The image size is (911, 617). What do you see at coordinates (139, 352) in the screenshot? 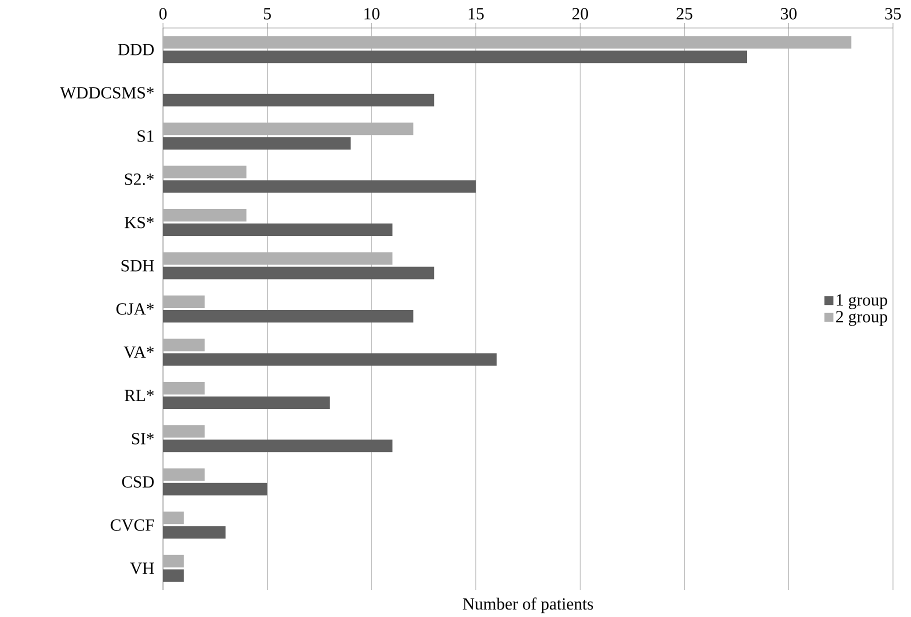
I see `y-tick-label: VA*` at bounding box center [139, 352].